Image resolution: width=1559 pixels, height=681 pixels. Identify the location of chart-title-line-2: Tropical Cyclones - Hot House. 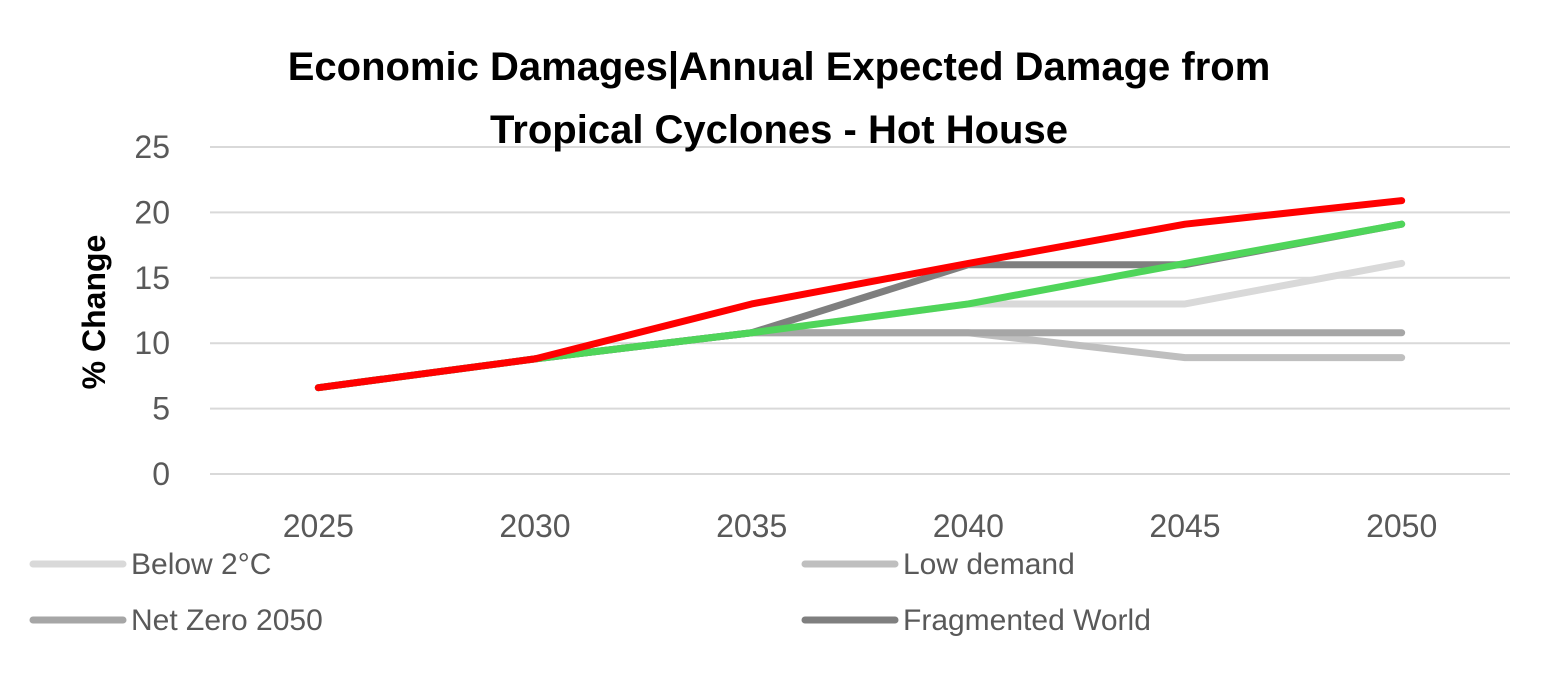
(779, 130).